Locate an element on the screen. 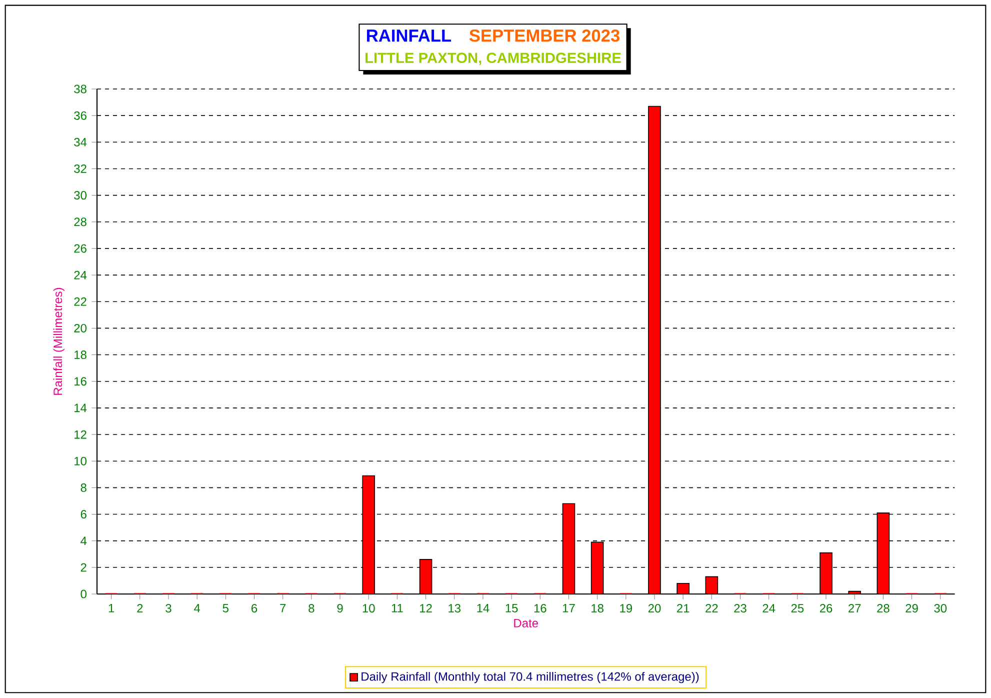  x-tick-label: 15 is located at coordinates (512, 608).